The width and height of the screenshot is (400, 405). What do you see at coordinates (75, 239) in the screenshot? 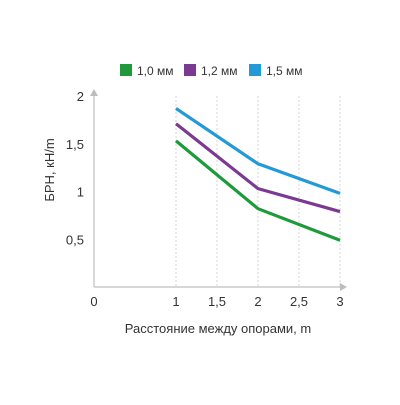
I see `y-tick-label: 0,5` at bounding box center [75, 239].